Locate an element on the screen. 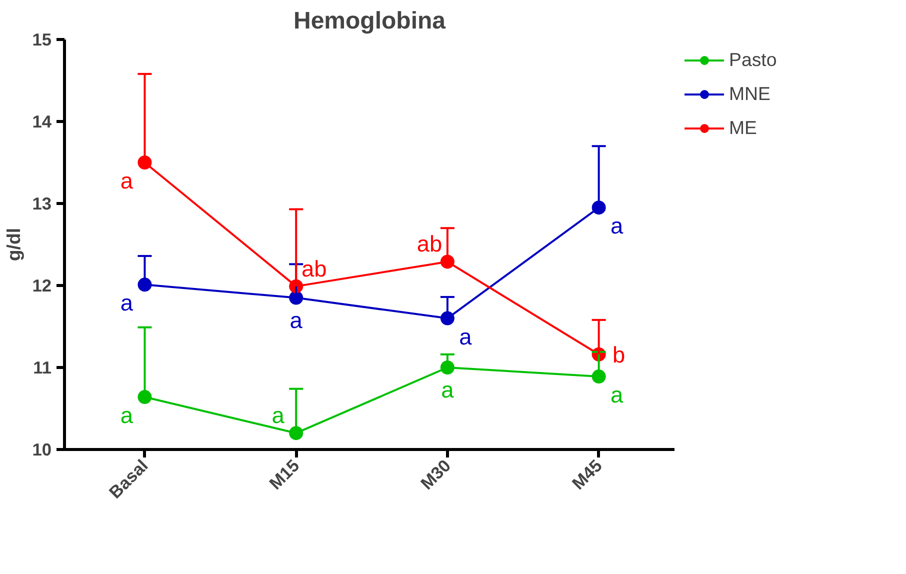 This screenshot has width=906, height=574. chart-title: Hemoglobina is located at coordinates (370, 21).